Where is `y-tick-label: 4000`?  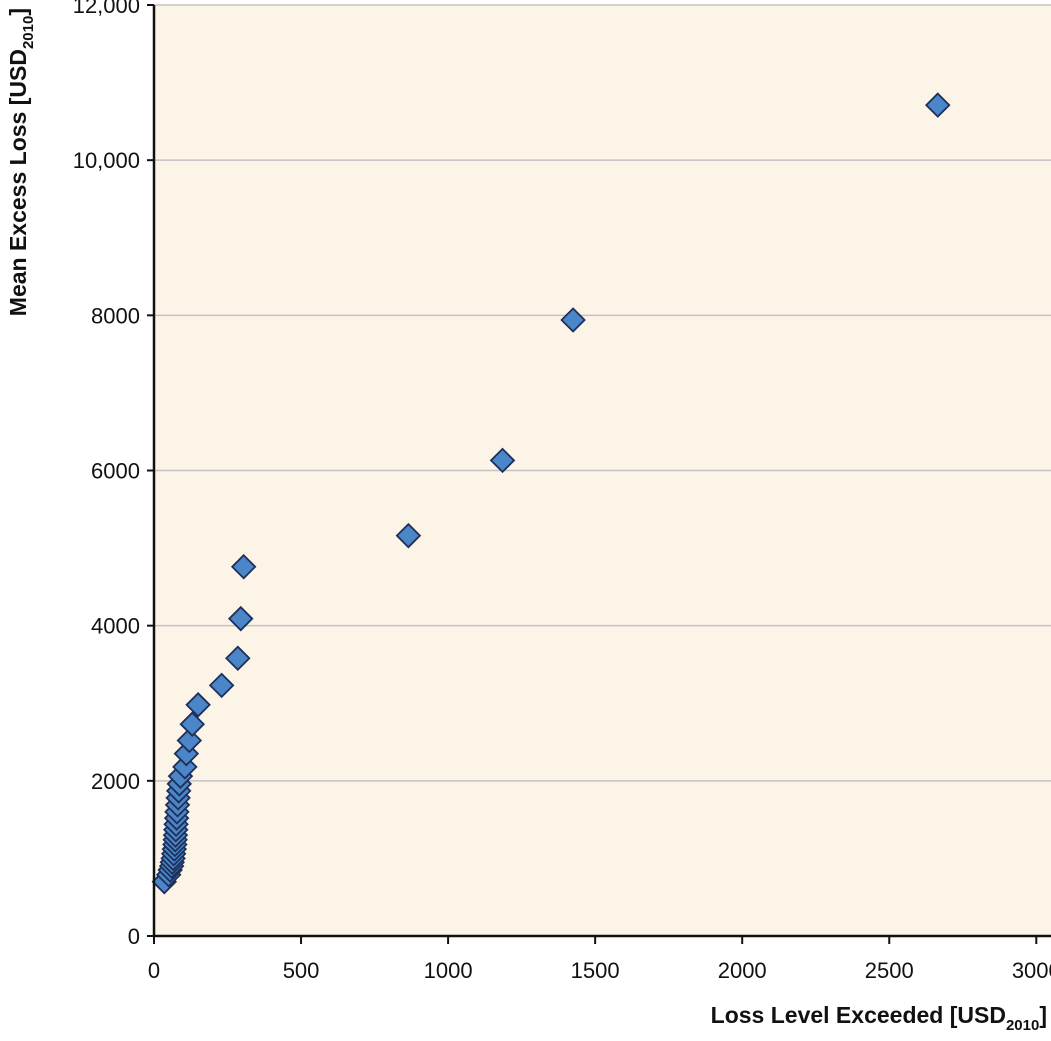 y-tick-label: 4000 is located at coordinates (115, 626).